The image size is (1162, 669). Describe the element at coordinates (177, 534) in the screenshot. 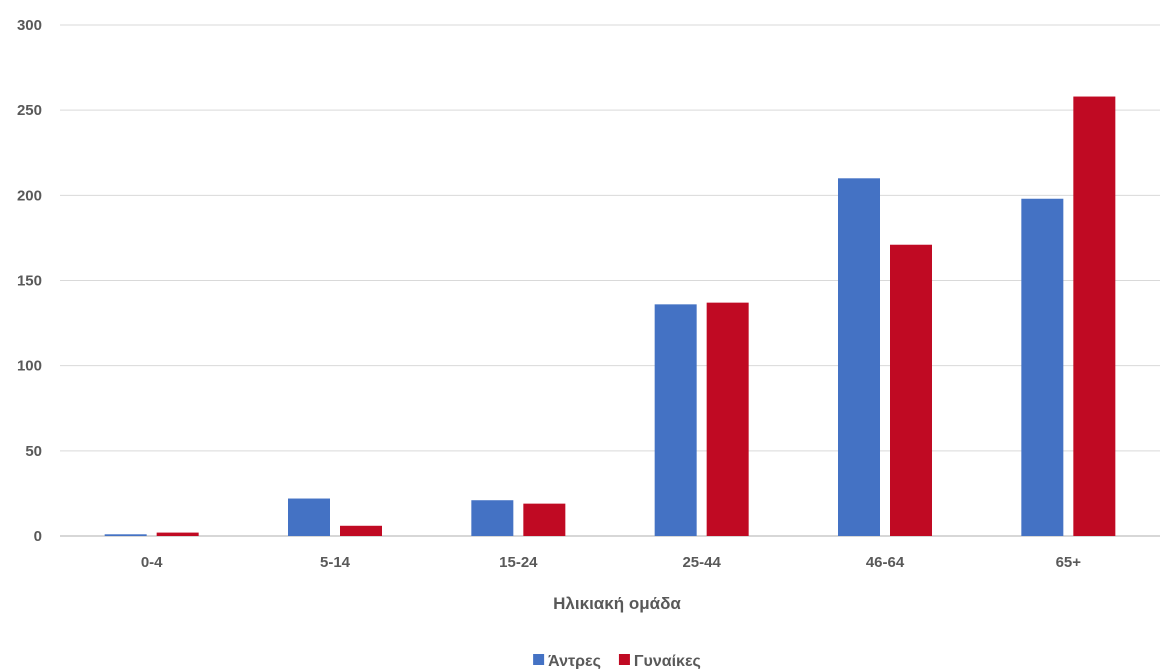

I see `bar-0-4-Γυναίκες` at that location.